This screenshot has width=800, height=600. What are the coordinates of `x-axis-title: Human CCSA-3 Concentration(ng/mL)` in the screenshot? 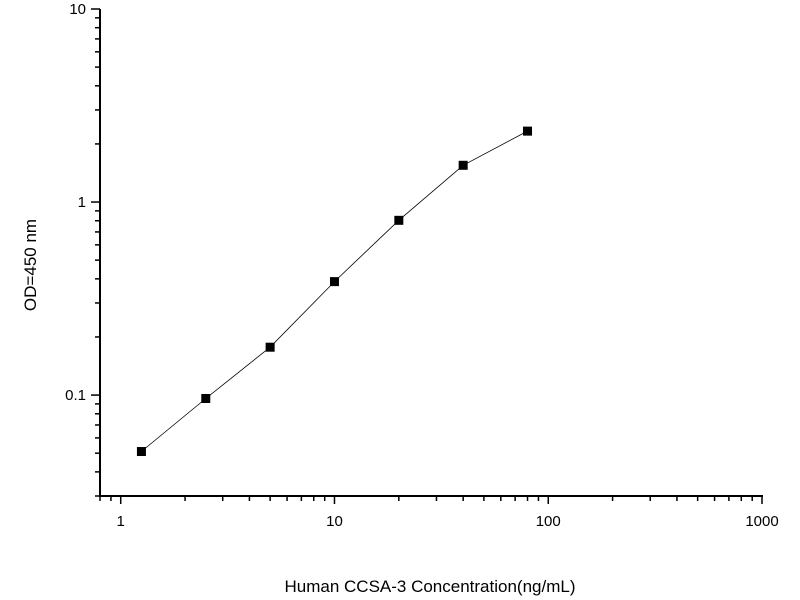 It's located at (429, 586).